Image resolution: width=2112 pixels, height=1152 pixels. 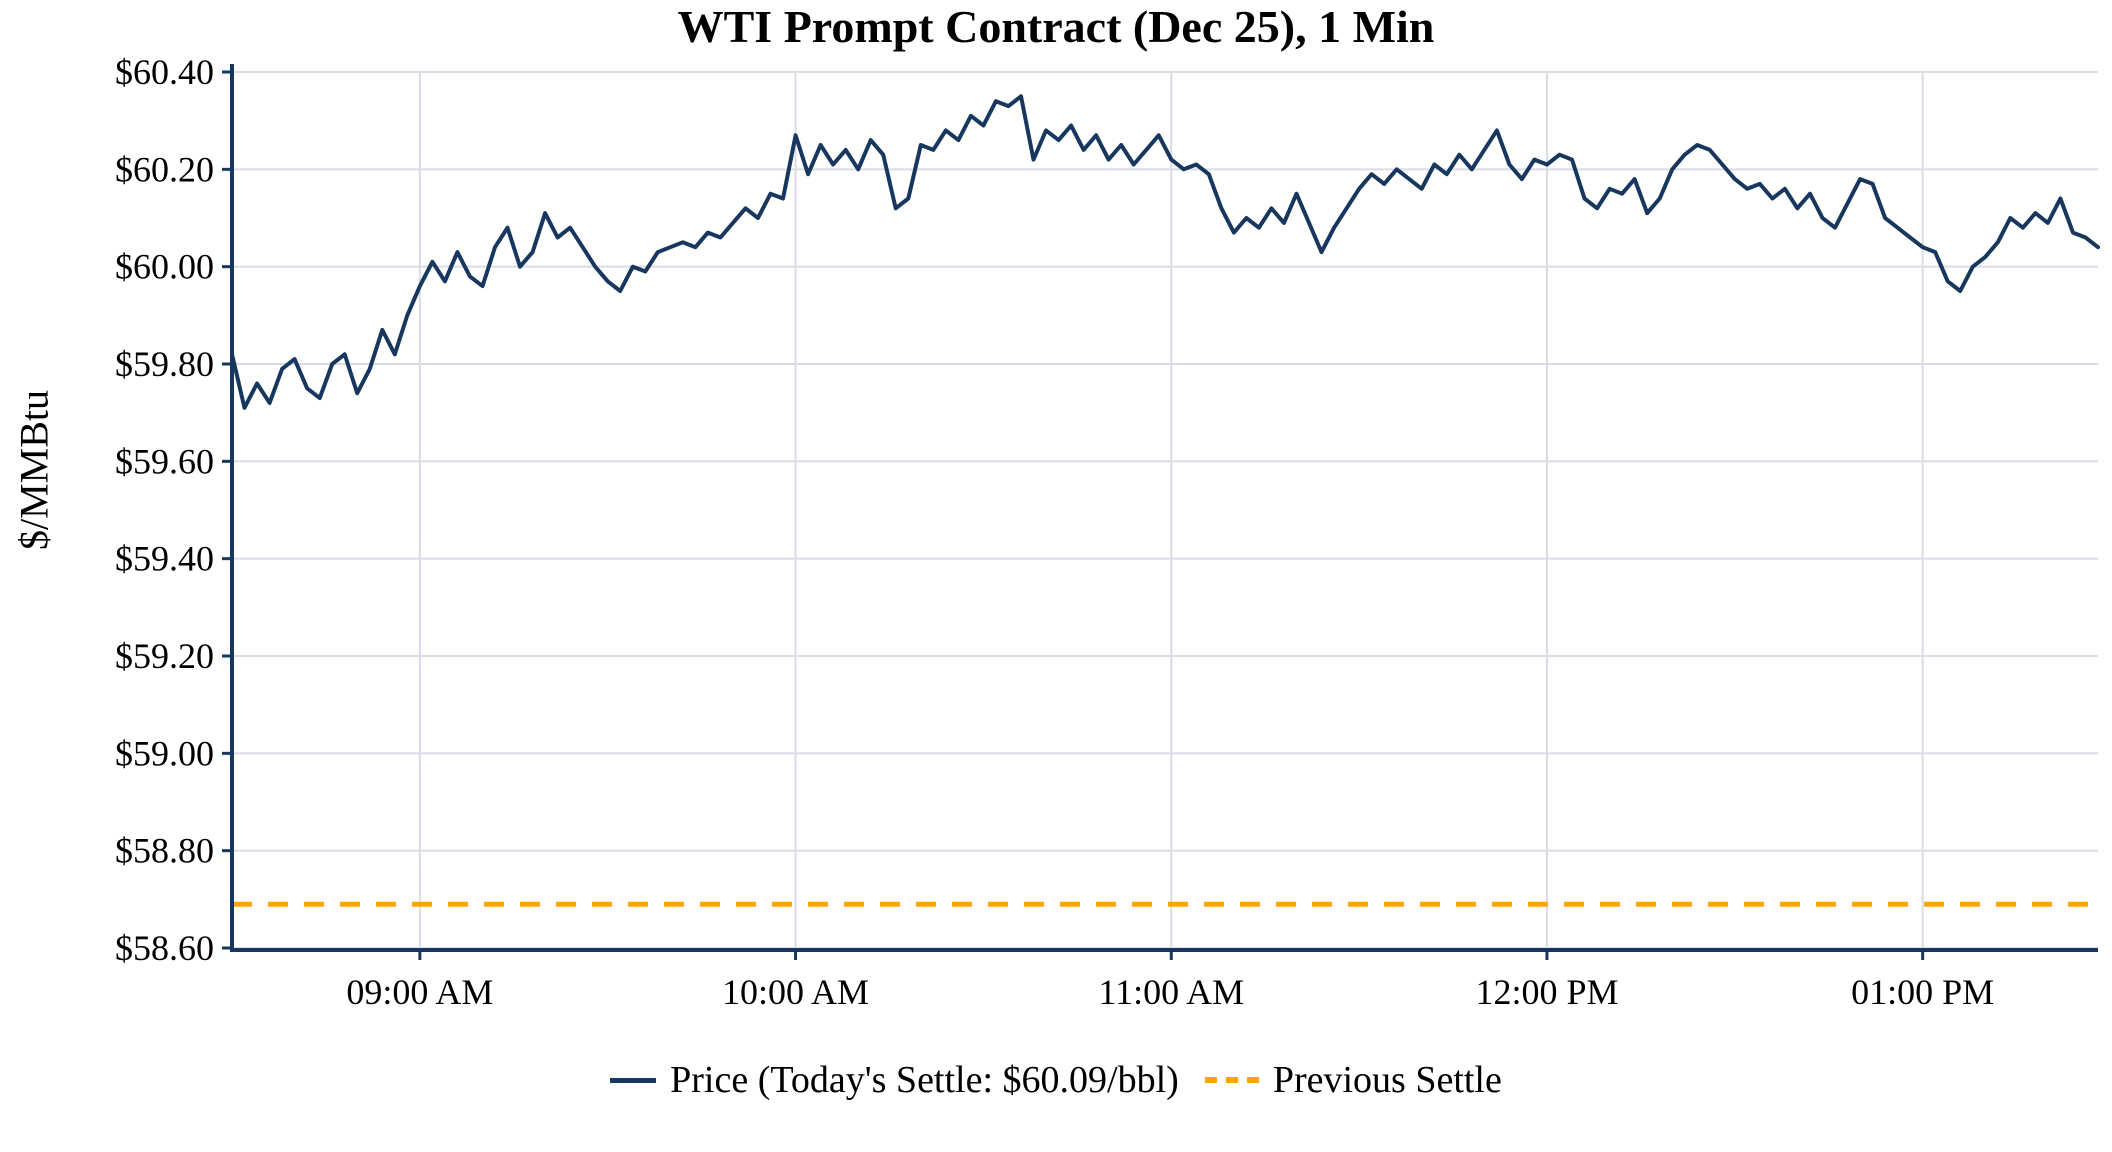 I want to click on chart-title: WTI Prompt Contract (Dec 25), 1 Min, so click(x=1056, y=26).